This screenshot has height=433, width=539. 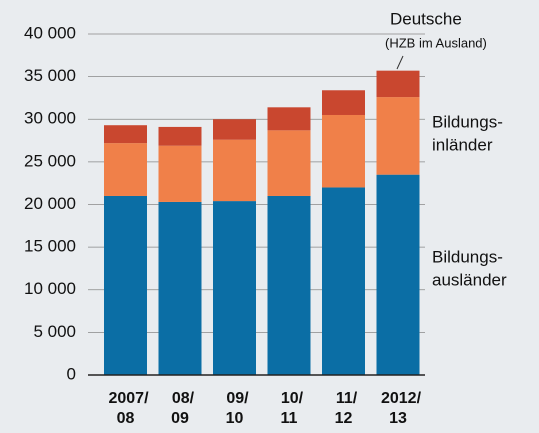 I want to click on x-tick-label: 10/, so click(x=292, y=398).